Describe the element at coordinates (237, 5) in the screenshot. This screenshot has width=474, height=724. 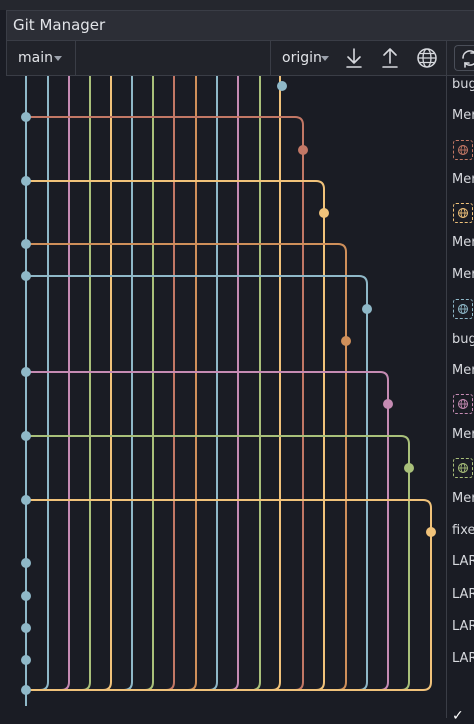
I see `top-strip` at that location.